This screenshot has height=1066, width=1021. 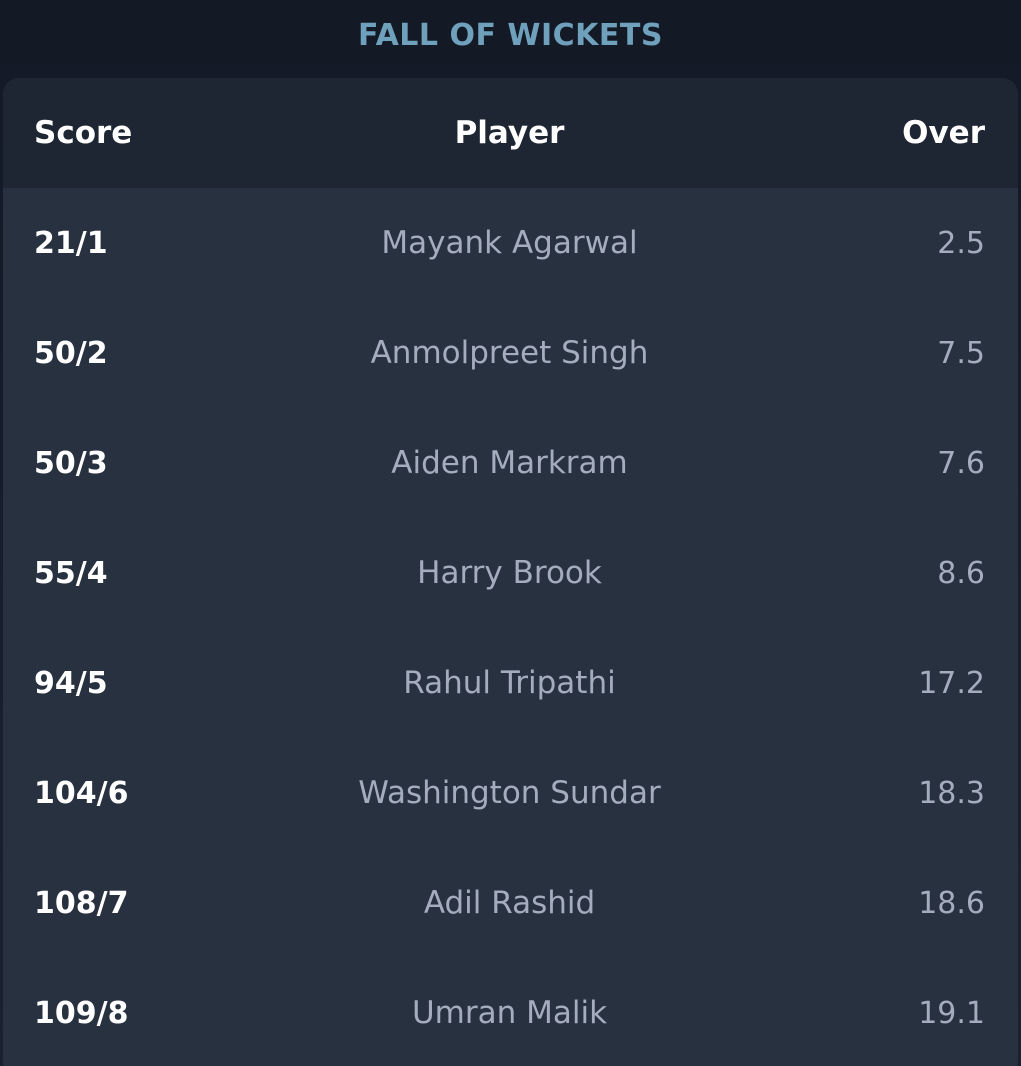 I want to click on score-cell: 50/3, so click(x=71, y=463).